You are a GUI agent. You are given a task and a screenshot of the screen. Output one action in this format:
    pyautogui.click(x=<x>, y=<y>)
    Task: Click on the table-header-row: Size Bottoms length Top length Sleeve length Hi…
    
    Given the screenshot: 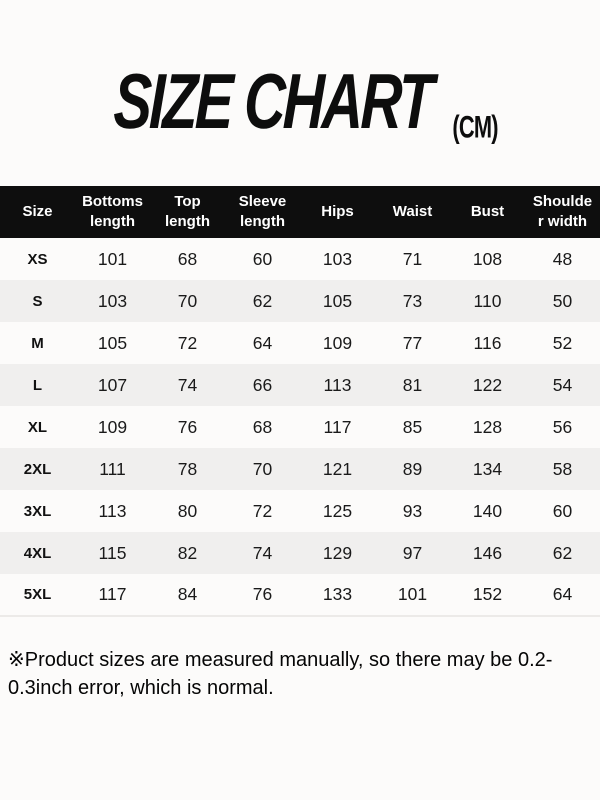 What is the action you would take?
    pyautogui.click(x=300, y=212)
    